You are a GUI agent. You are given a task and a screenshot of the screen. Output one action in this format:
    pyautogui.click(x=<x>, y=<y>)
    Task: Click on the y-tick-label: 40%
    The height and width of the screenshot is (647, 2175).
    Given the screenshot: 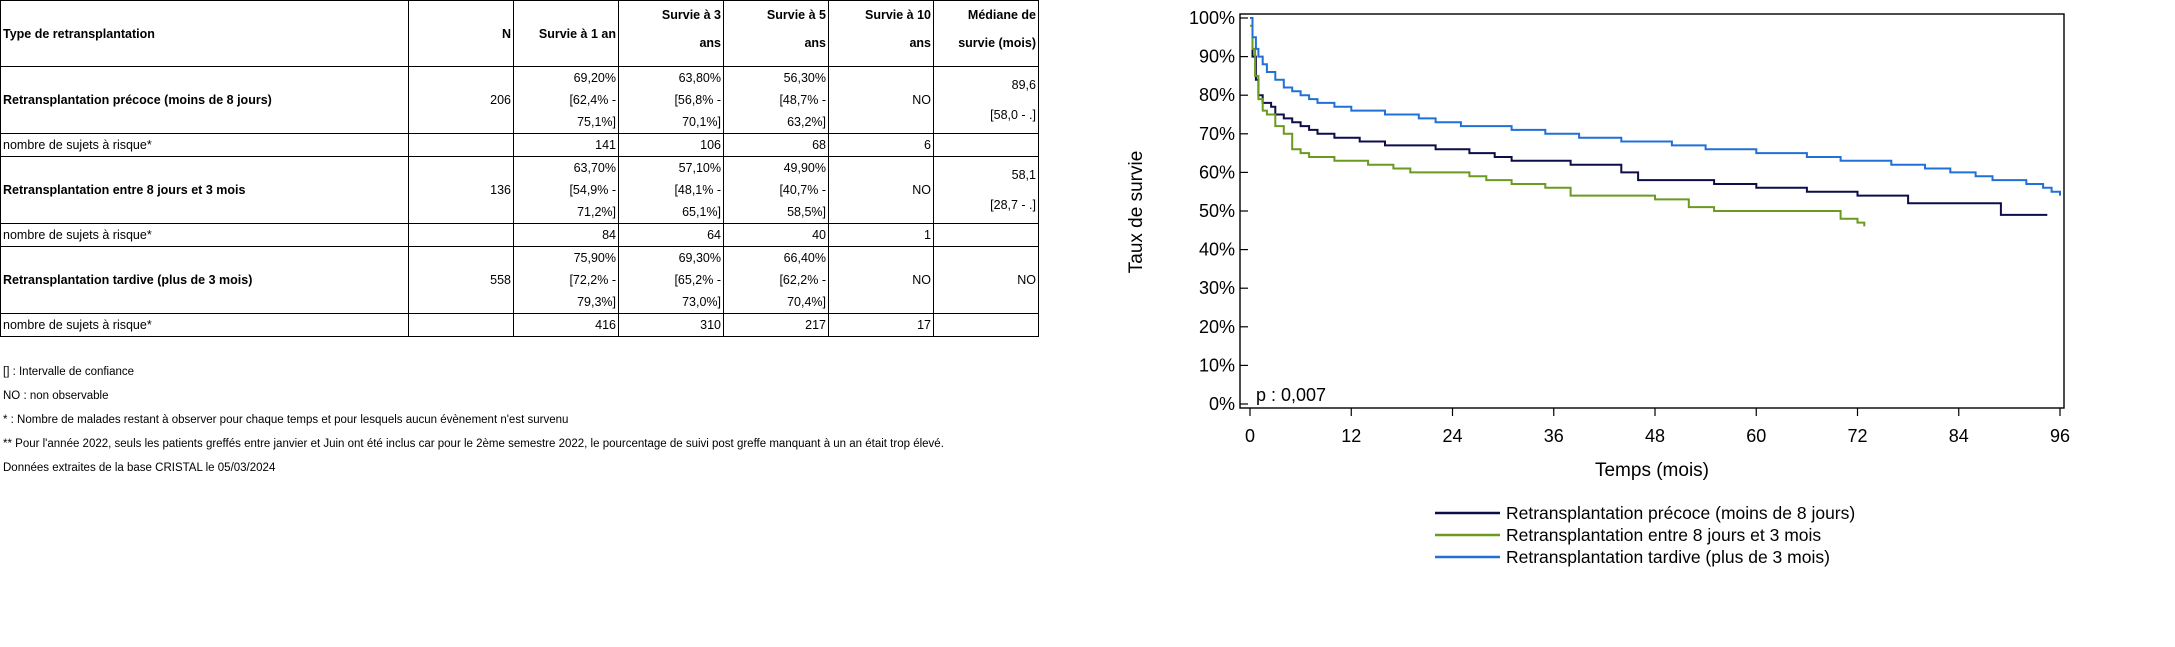 What is the action you would take?
    pyautogui.click(x=1217, y=250)
    